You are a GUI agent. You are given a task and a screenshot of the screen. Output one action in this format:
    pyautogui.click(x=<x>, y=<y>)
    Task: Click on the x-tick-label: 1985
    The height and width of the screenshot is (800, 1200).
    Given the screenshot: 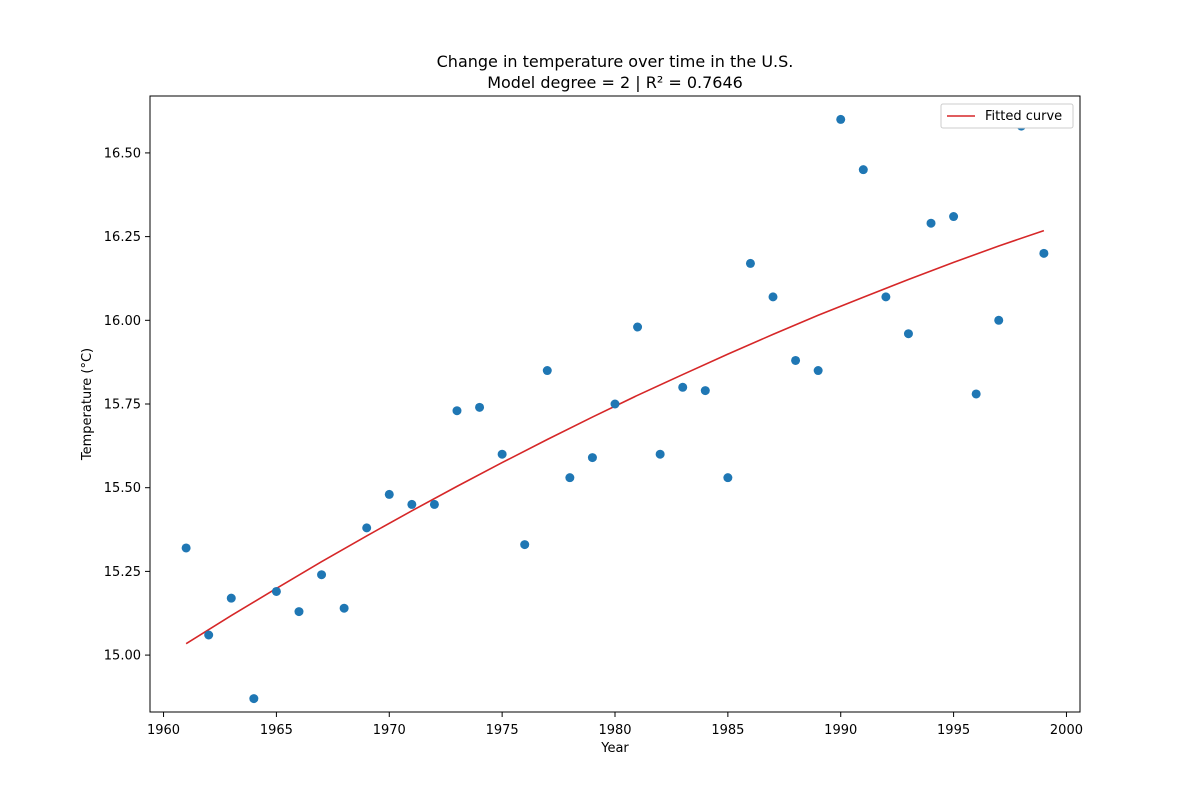 What is the action you would take?
    pyautogui.click(x=727, y=730)
    